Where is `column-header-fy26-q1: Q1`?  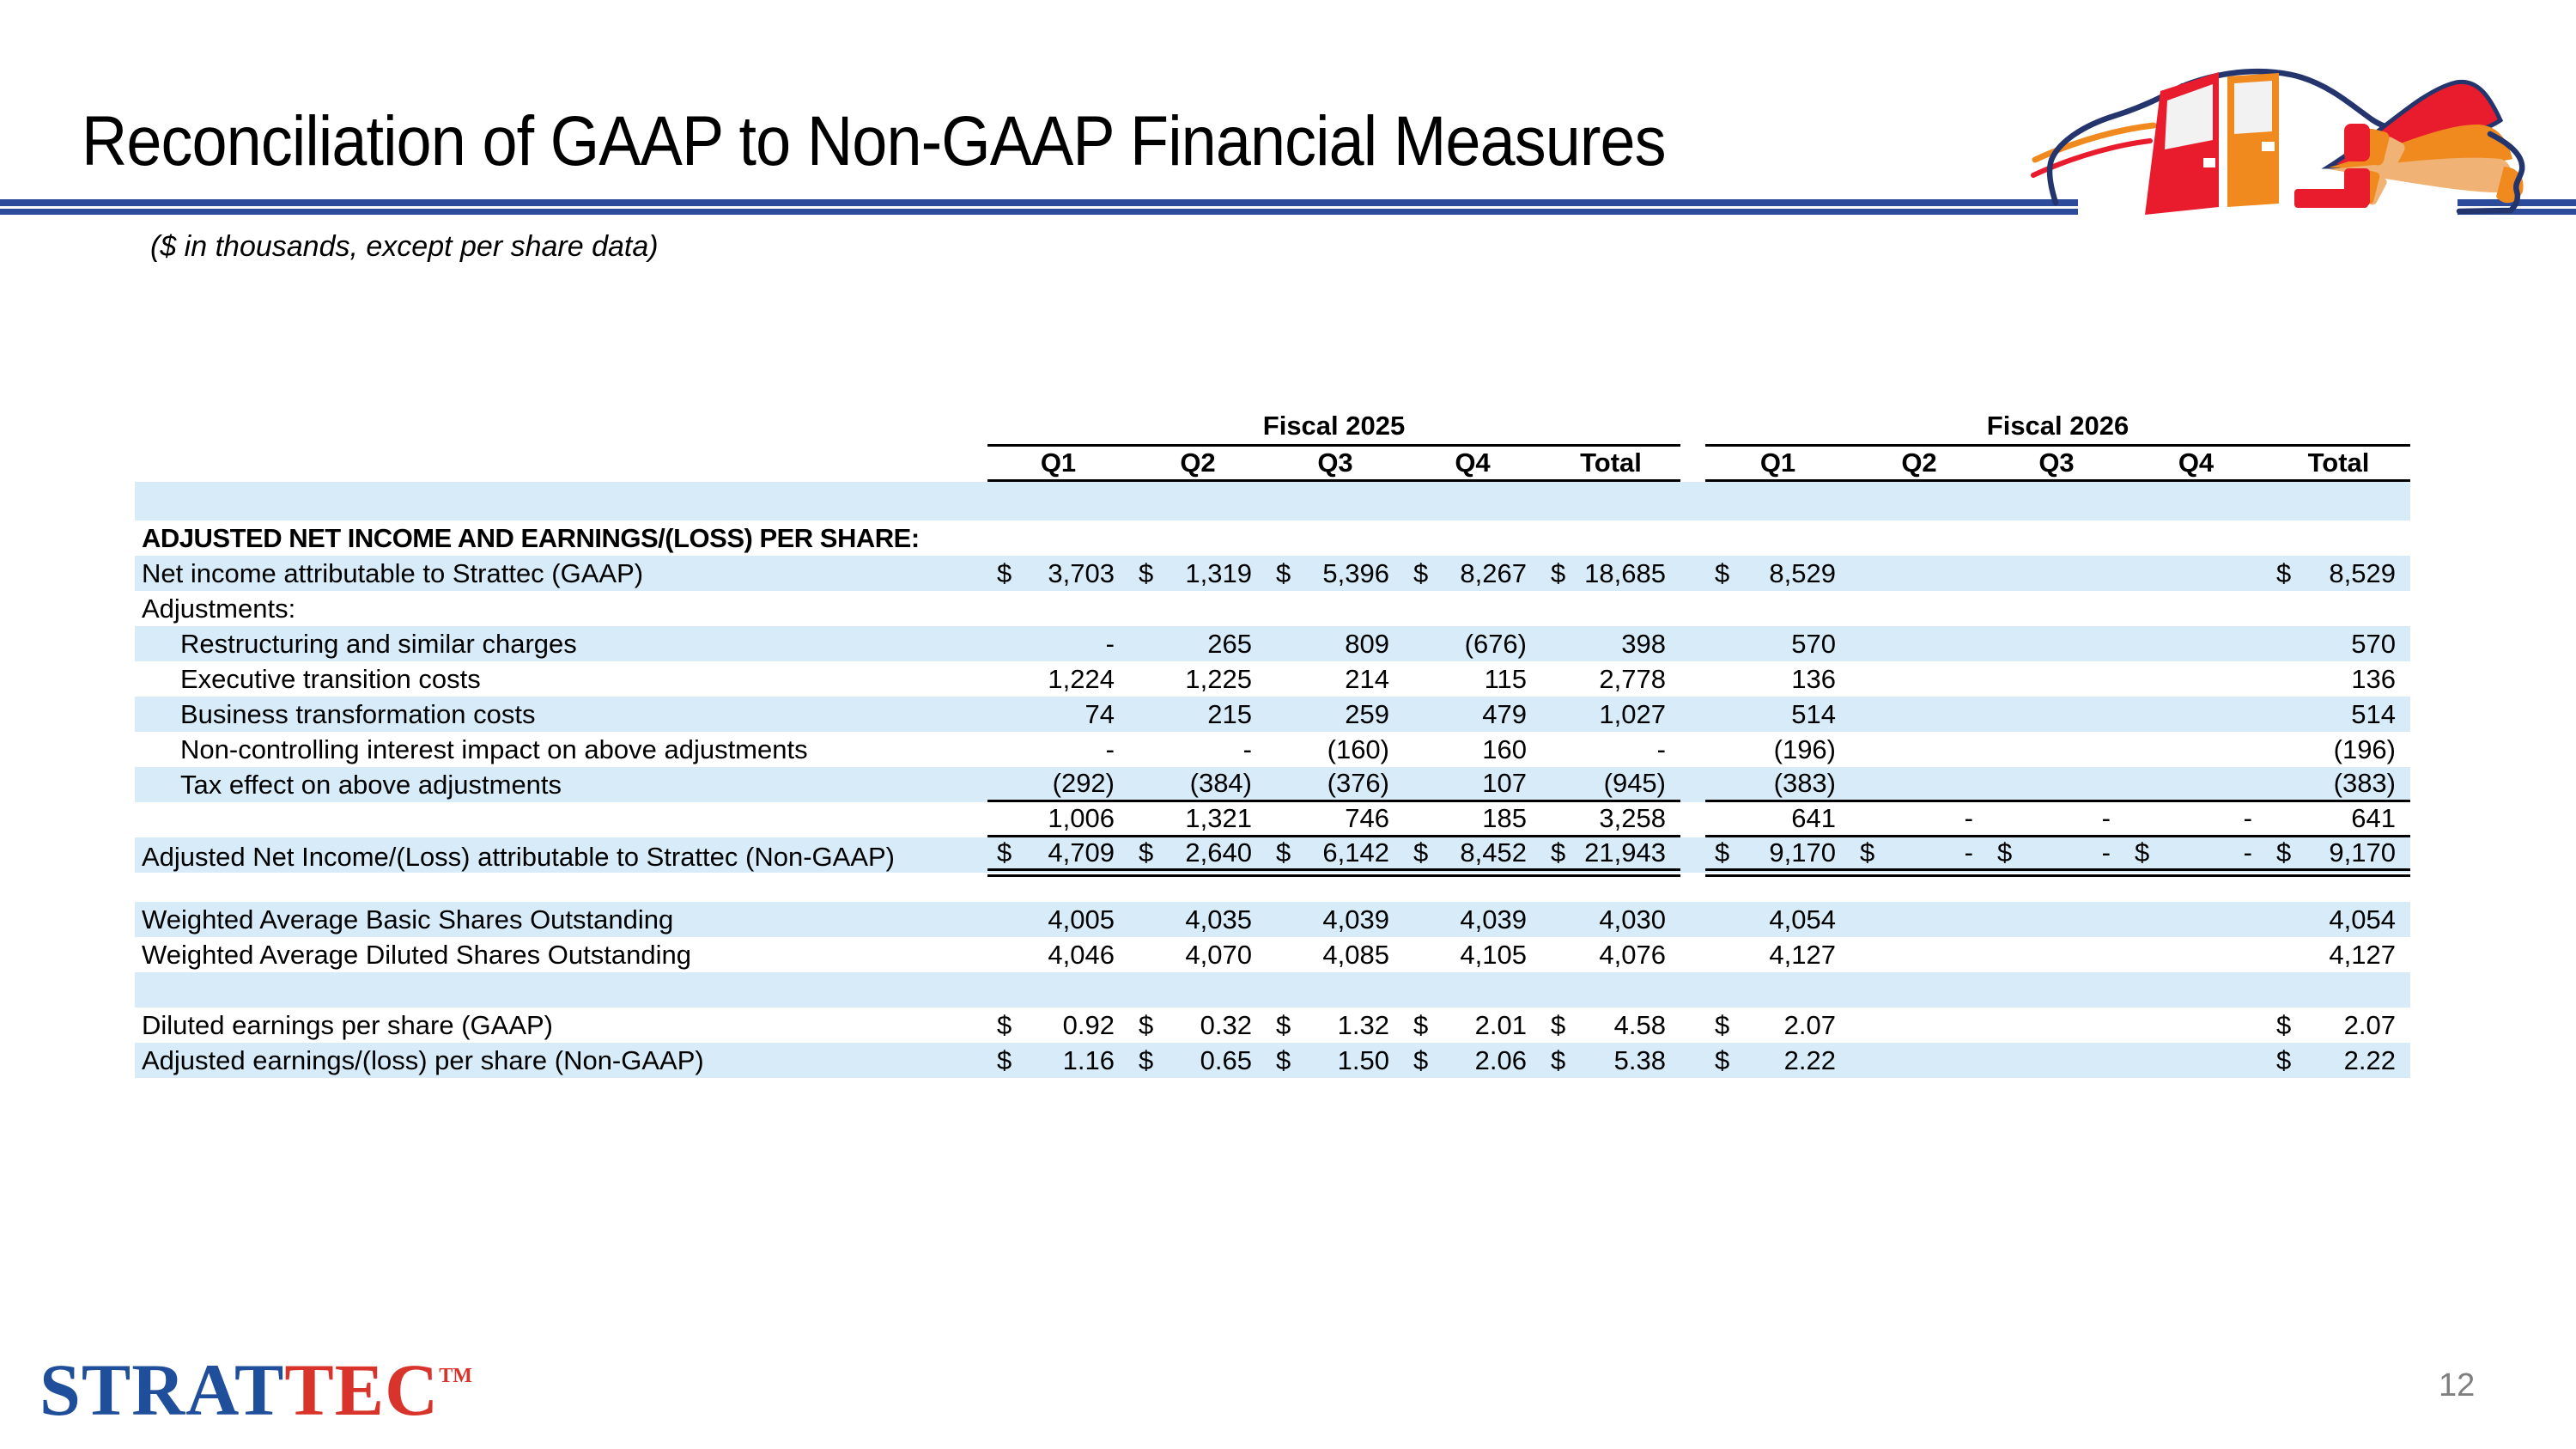 column-header-fy26-q1: Q1 is located at coordinates (1777, 464).